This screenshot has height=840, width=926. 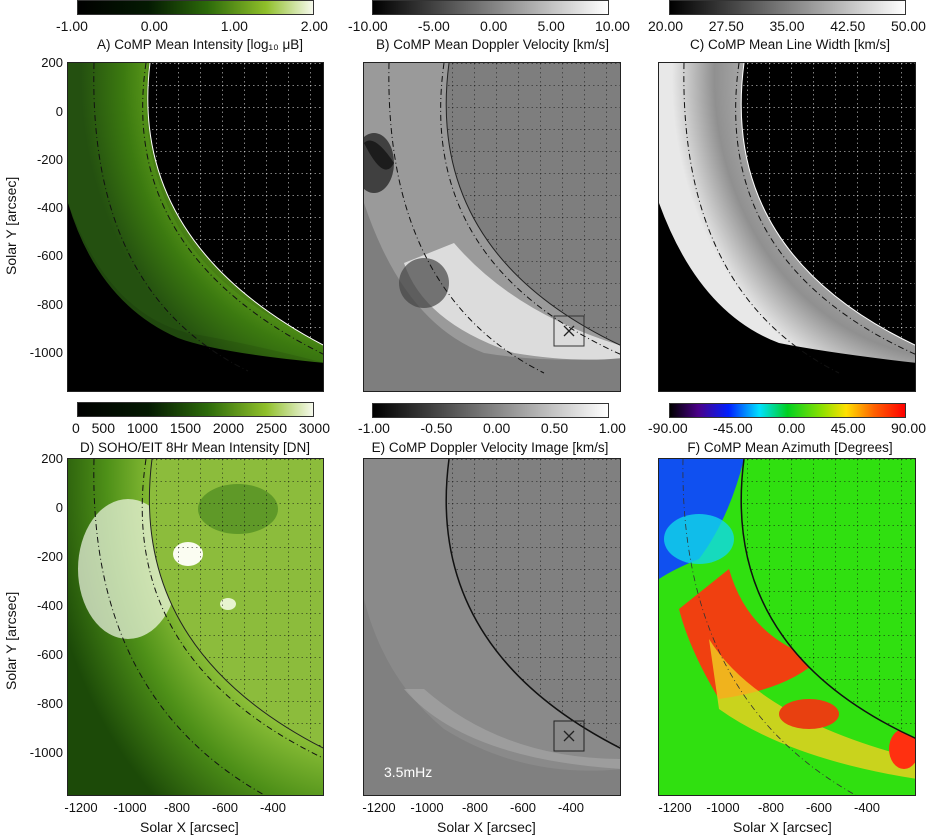 I want to click on panel-f-image, so click(x=787, y=627).